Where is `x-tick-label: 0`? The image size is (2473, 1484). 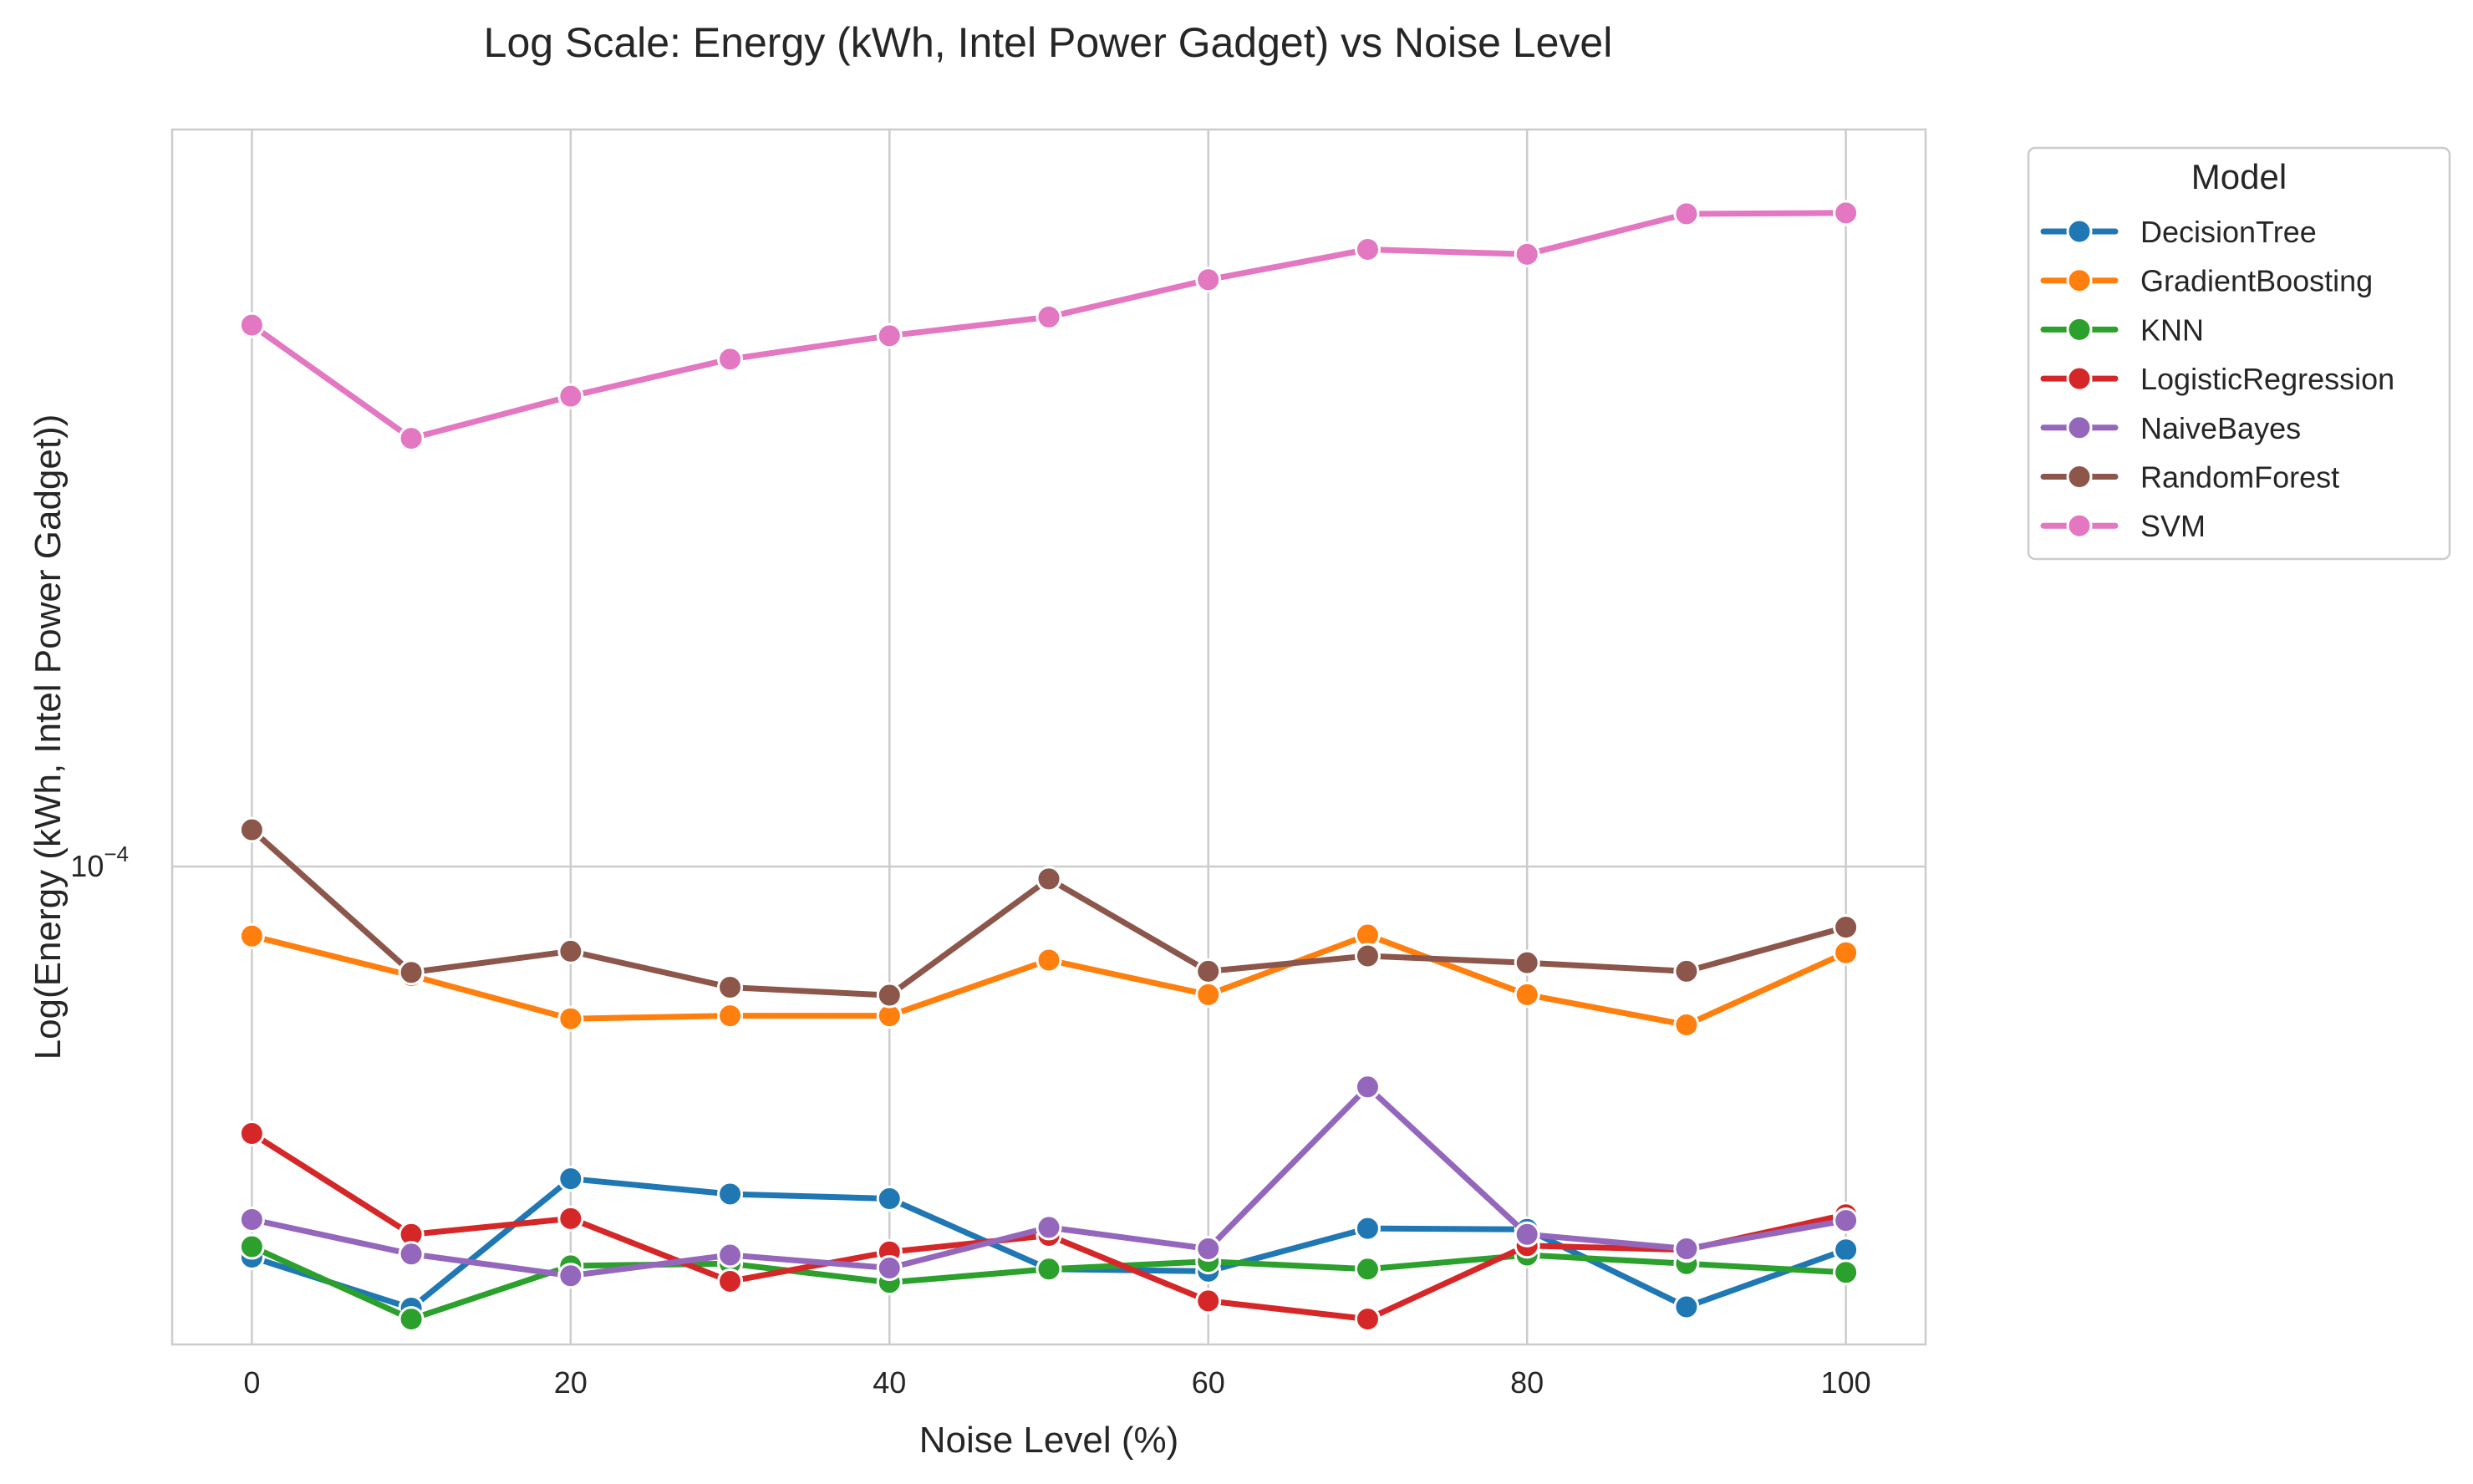
x-tick-label: 0 is located at coordinates (252, 1382).